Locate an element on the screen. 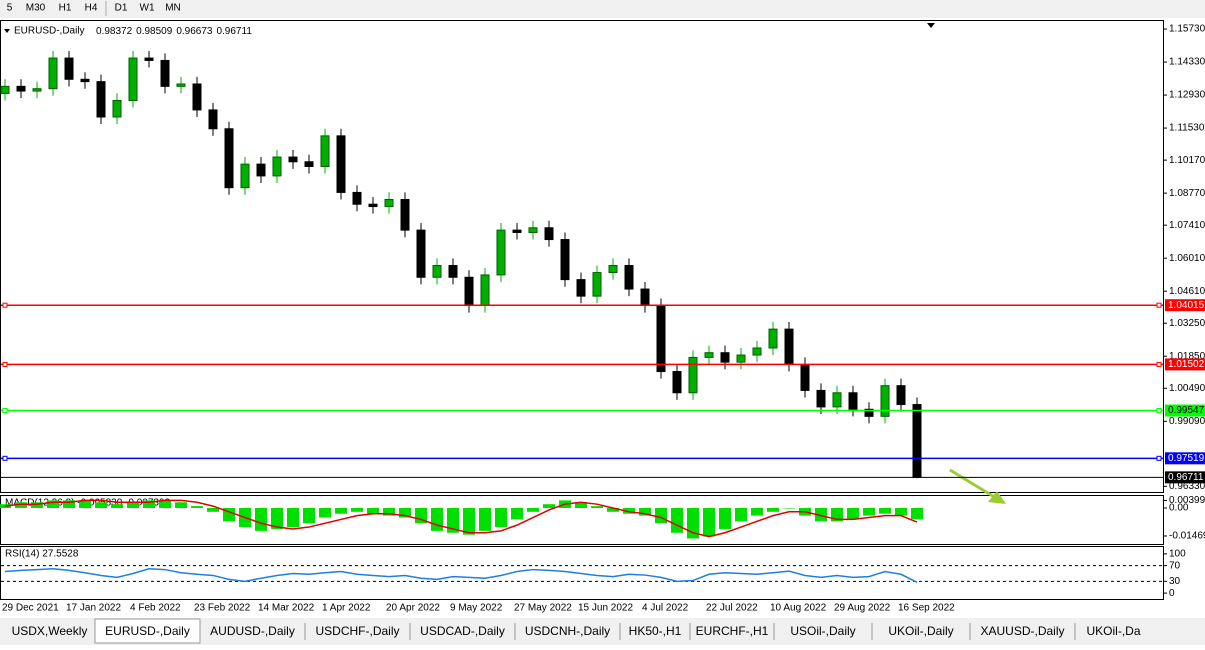 This screenshot has width=1205, height=650. tab: USOil-,Daily is located at coordinates (822, 631).